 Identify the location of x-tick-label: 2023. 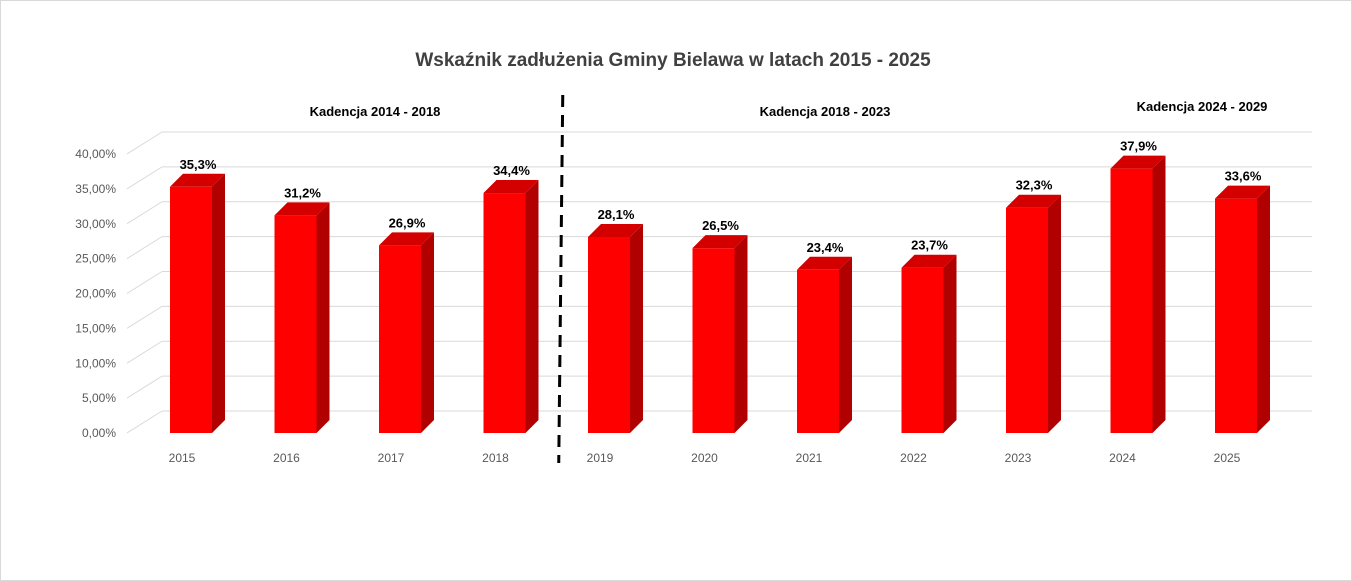
(1018, 458).